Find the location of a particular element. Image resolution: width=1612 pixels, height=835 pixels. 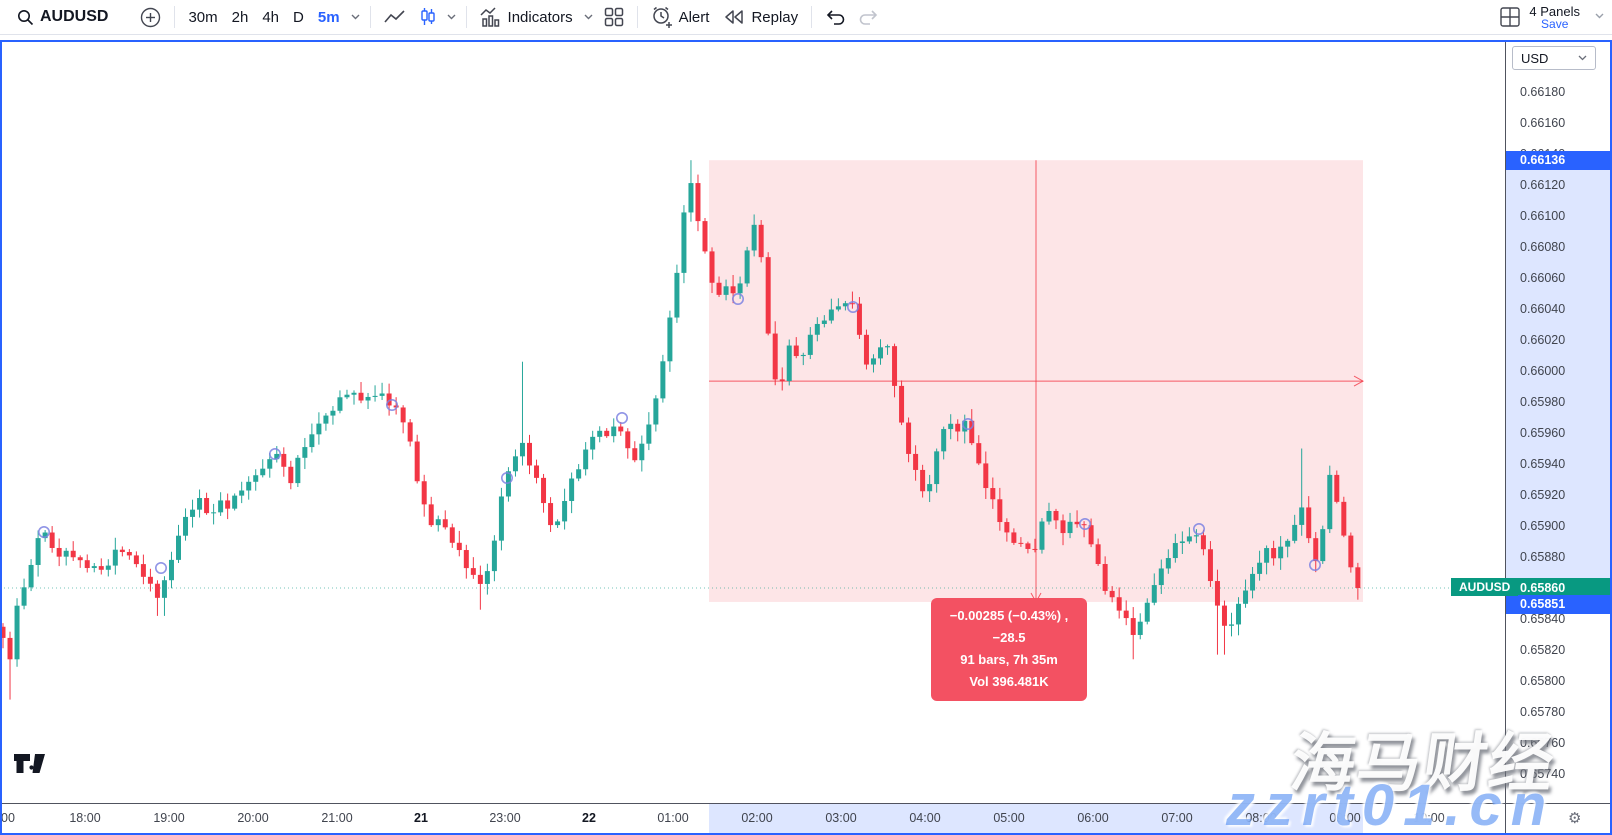

symbol-search-button: AUDUSD is located at coordinates (62, 17).